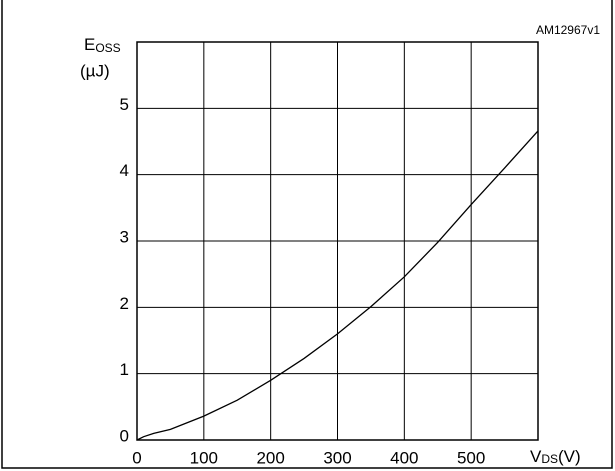 The height and width of the screenshot is (471, 615). I want to click on x-label-main: V, so click(536, 456).